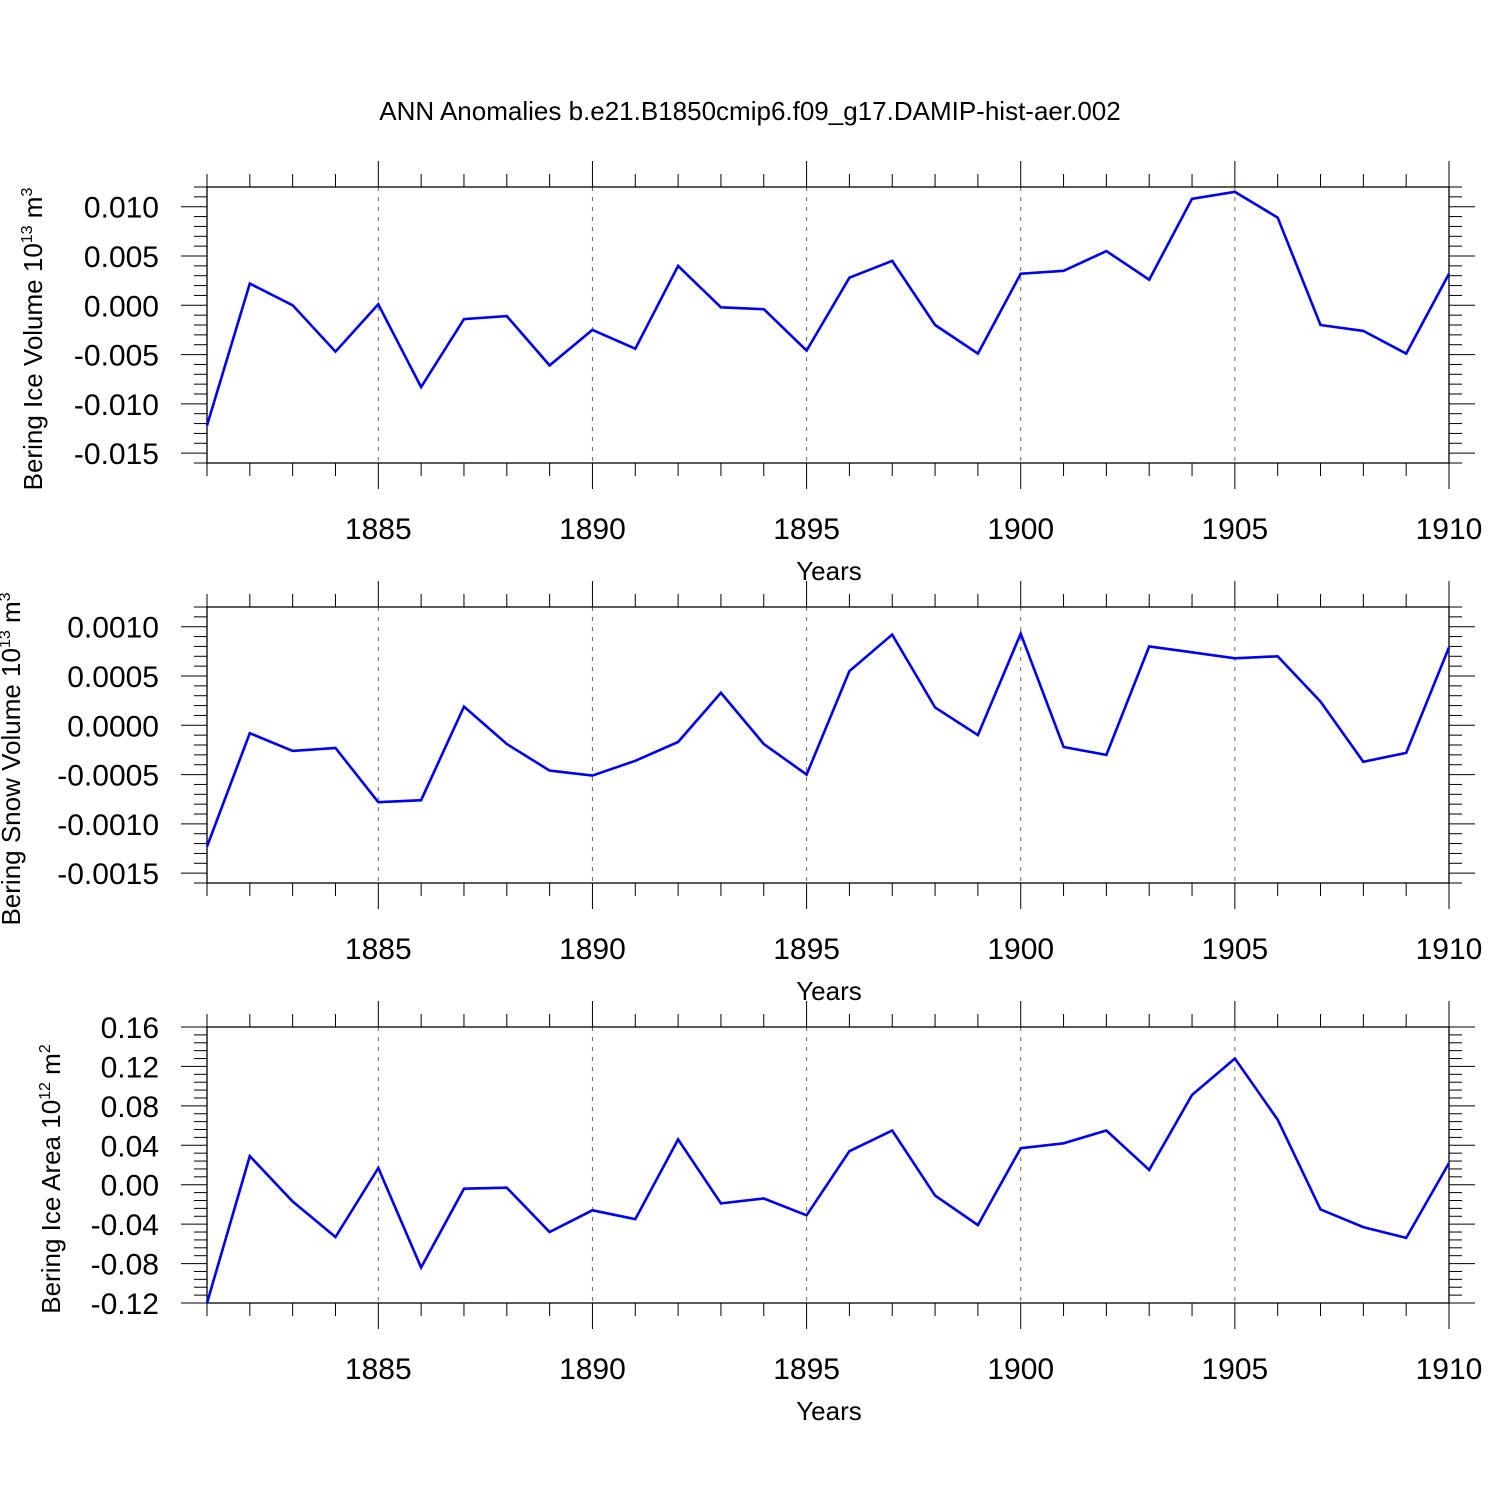  I want to click on y-tick-label: 0.0005, so click(113, 677).